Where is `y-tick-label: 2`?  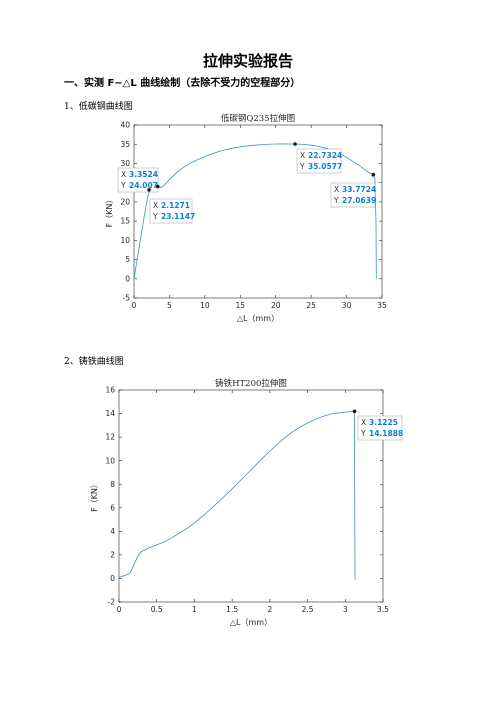 y-tick-label: 2 is located at coordinates (112, 554).